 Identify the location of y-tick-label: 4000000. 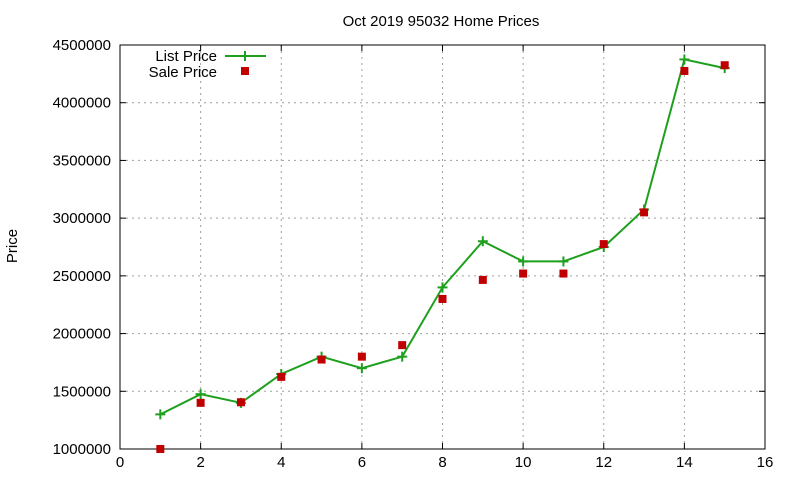
(82, 103).